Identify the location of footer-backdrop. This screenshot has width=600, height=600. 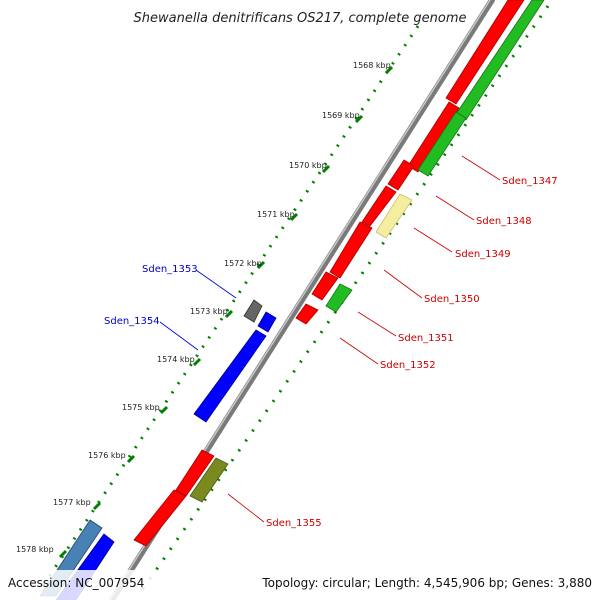
(300, 585).